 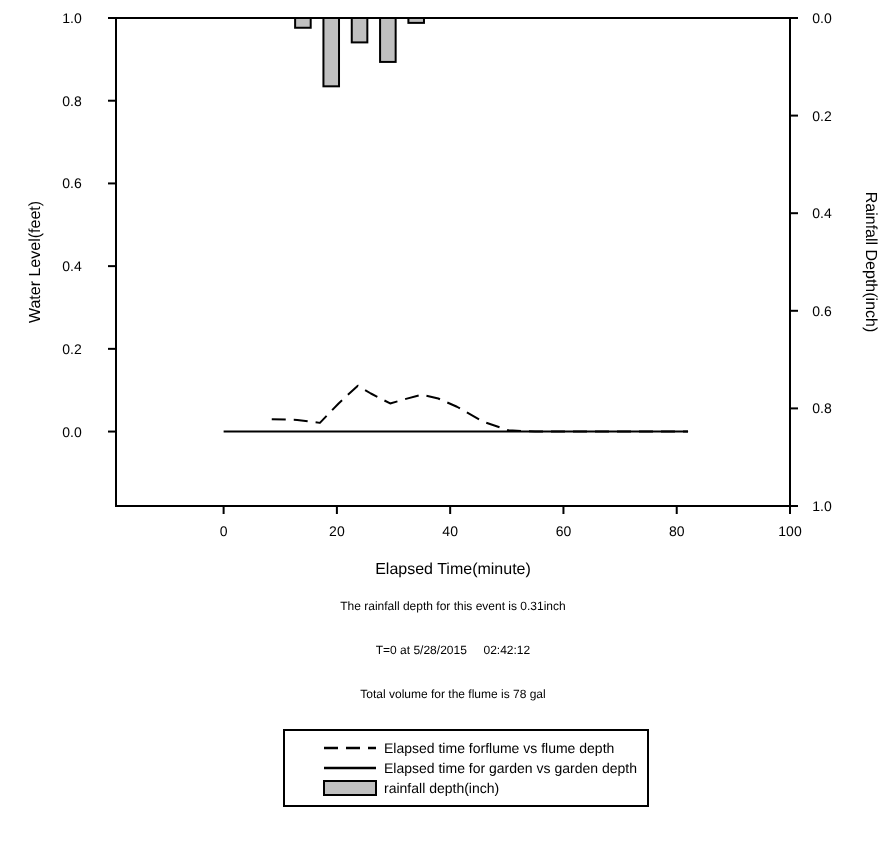 I want to click on x-axis-title: Elapsed Time(minute), so click(x=453, y=569).